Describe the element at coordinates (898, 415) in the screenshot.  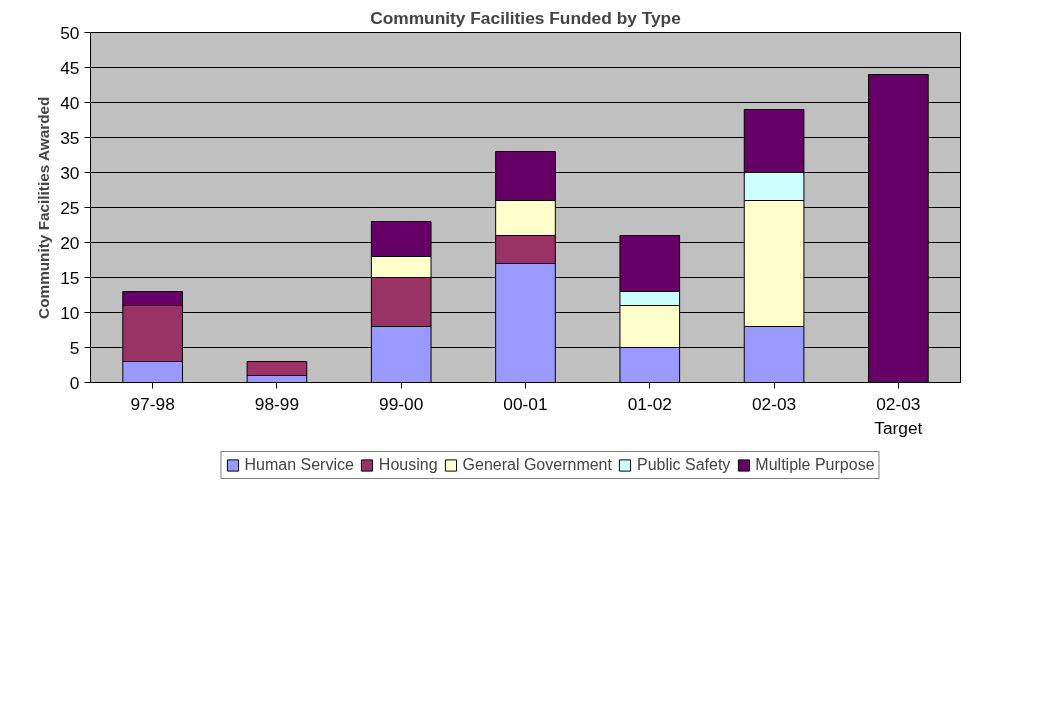
I see `x-tick-label: 02-03 Target` at that location.